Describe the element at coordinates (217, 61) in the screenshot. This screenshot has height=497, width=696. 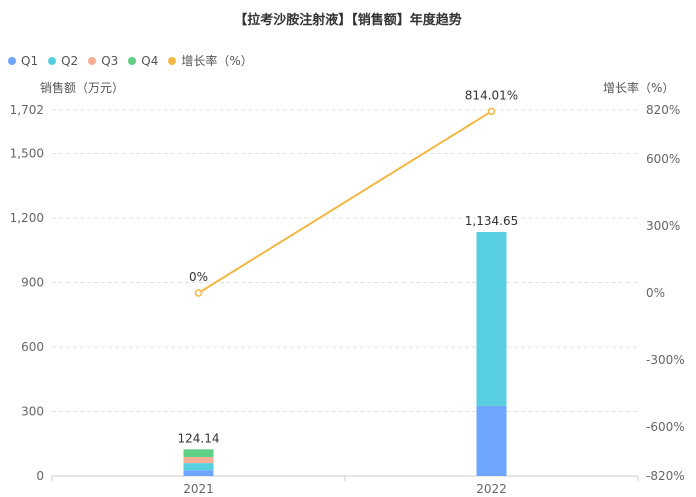
I see `legend-label-growth: 增长率（%）` at that location.